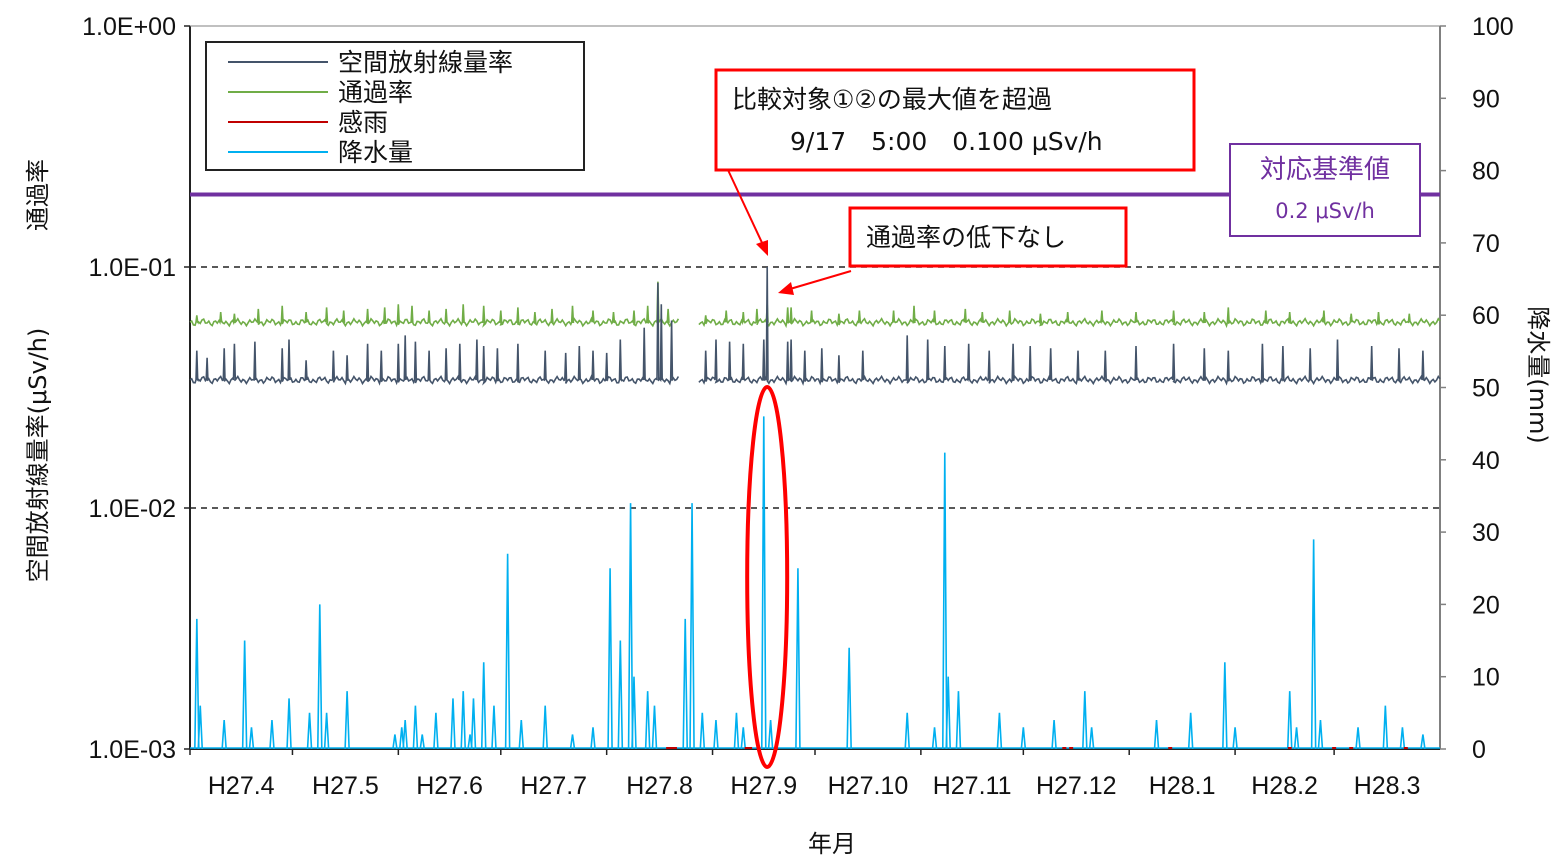 Image resolution: width=1566 pixels, height=861 pixels. What do you see at coordinates (946, 141) in the screenshot?
I see `annotation-max-line2: 9/17 5:00 0.100 μSv/h` at bounding box center [946, 141].